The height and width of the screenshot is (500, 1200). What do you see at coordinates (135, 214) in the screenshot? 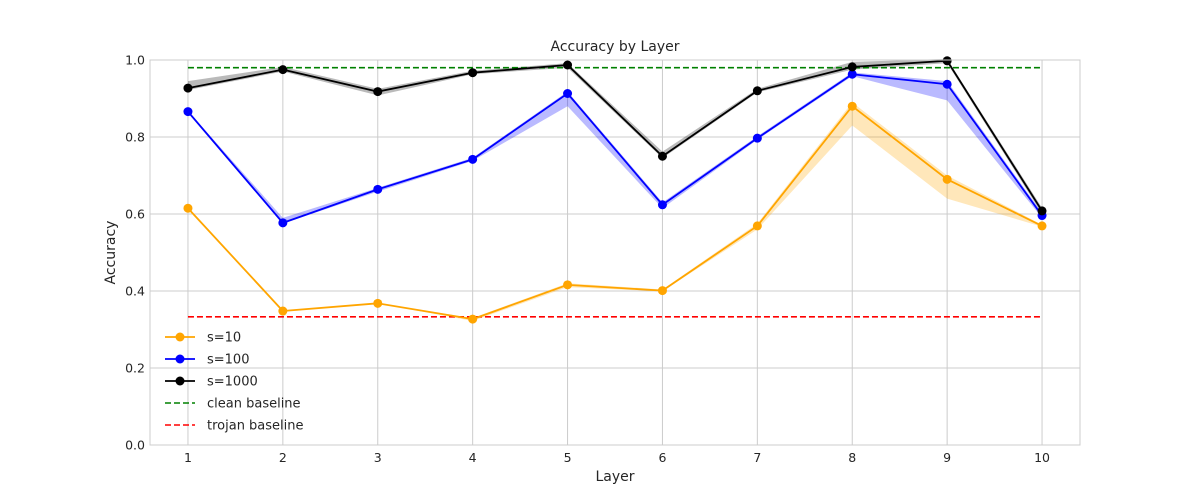
I see `y-tick-label: 0.6` at bounding box center [135, 214].